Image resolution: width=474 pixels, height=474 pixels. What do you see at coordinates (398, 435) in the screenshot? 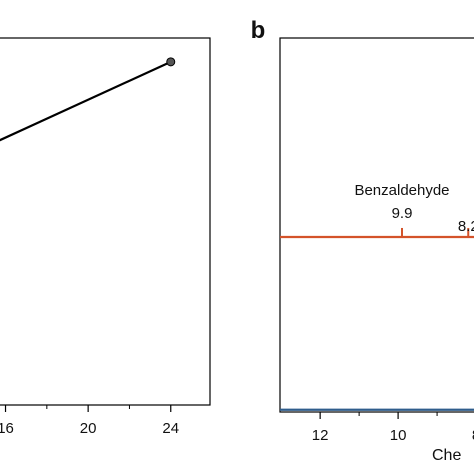
I see `x-tick-label: 10` at bounding box center [398, 435].